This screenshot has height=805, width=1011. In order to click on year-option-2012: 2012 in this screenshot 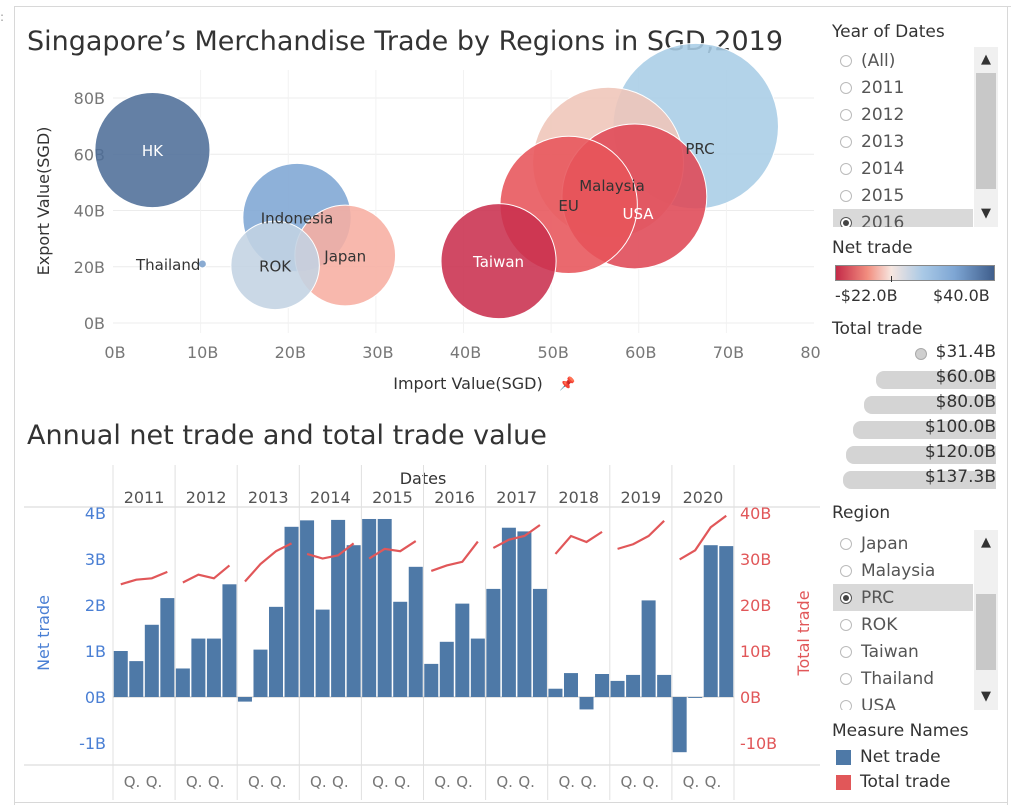, I will do `click(903, 114)`.